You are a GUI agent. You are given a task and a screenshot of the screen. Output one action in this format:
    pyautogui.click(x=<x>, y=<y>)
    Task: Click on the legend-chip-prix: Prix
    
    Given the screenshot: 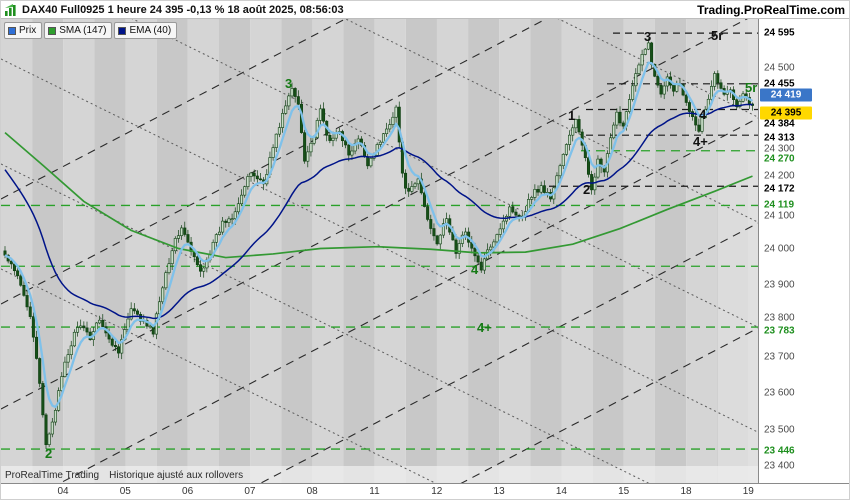 What is the action you would take?
    pyautogui.click(x=23, y=30)
    